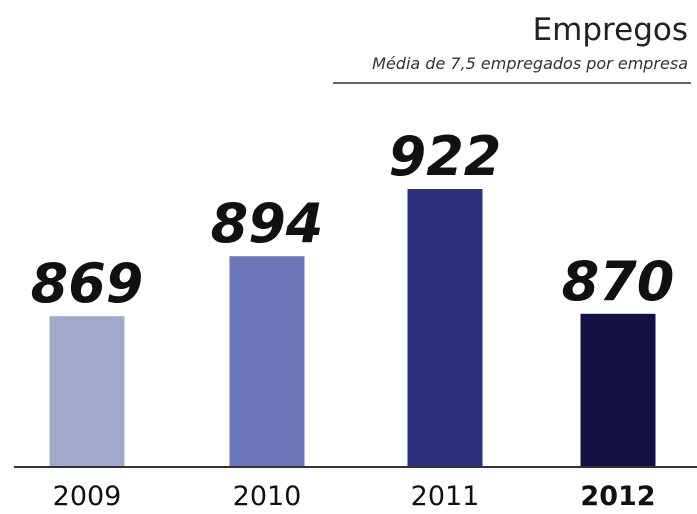  What do you see at coordinates (267, 223) in the screenshot?
I see `value-label-2010: 894` at bounding box center [267, 223].